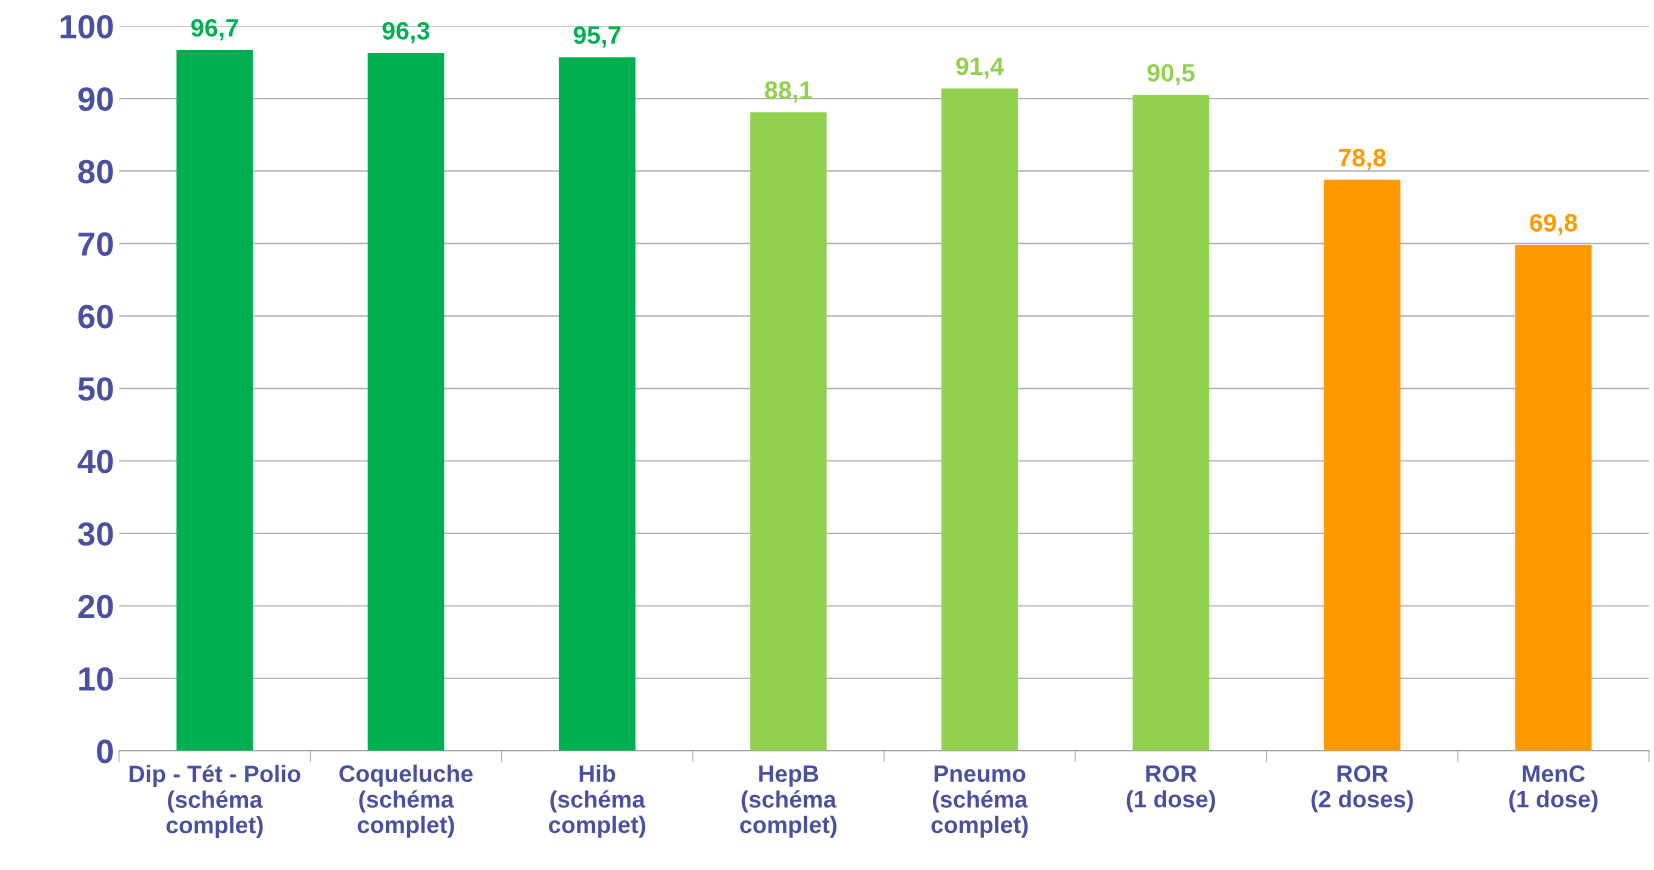  I want to click on data-label: 90,5, so click(1171, 74).